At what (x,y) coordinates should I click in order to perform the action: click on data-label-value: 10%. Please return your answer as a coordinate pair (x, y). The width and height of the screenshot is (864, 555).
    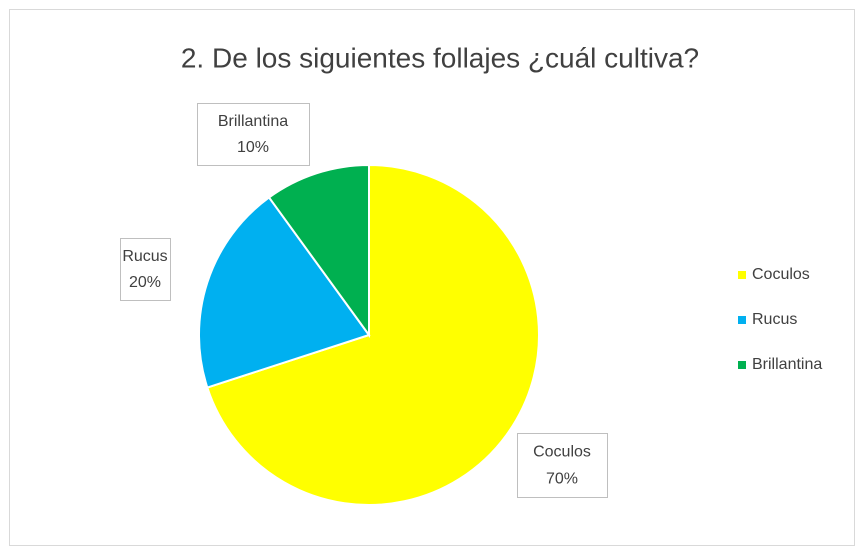
    Looking at the image, I should click on (253, 147).